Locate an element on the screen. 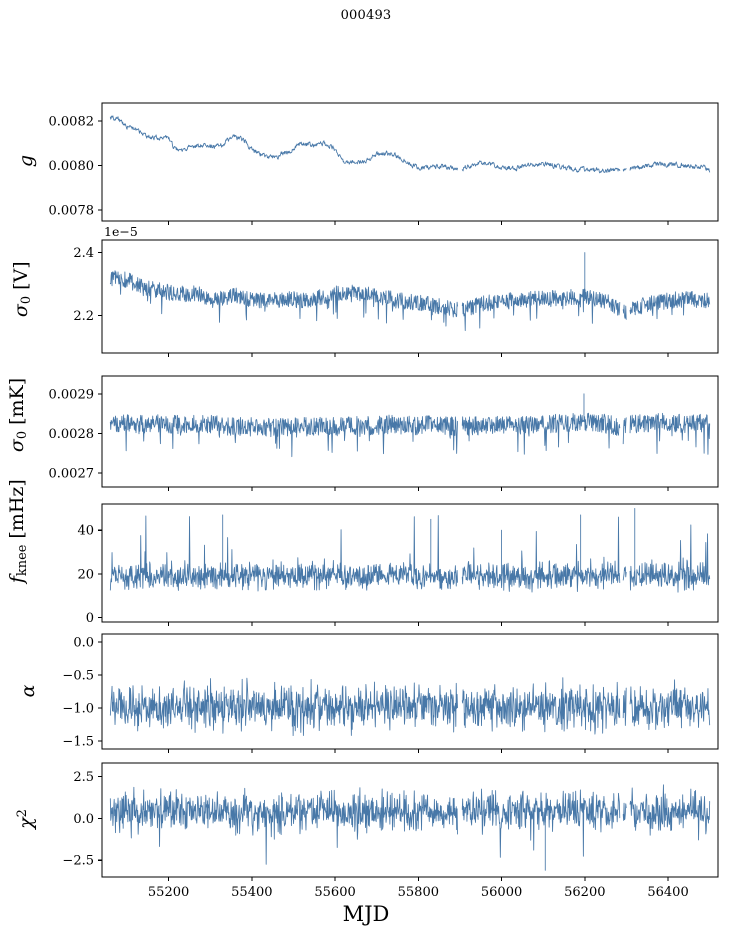  xticklabel-7: 56400 is located at coordinates (667, 892).